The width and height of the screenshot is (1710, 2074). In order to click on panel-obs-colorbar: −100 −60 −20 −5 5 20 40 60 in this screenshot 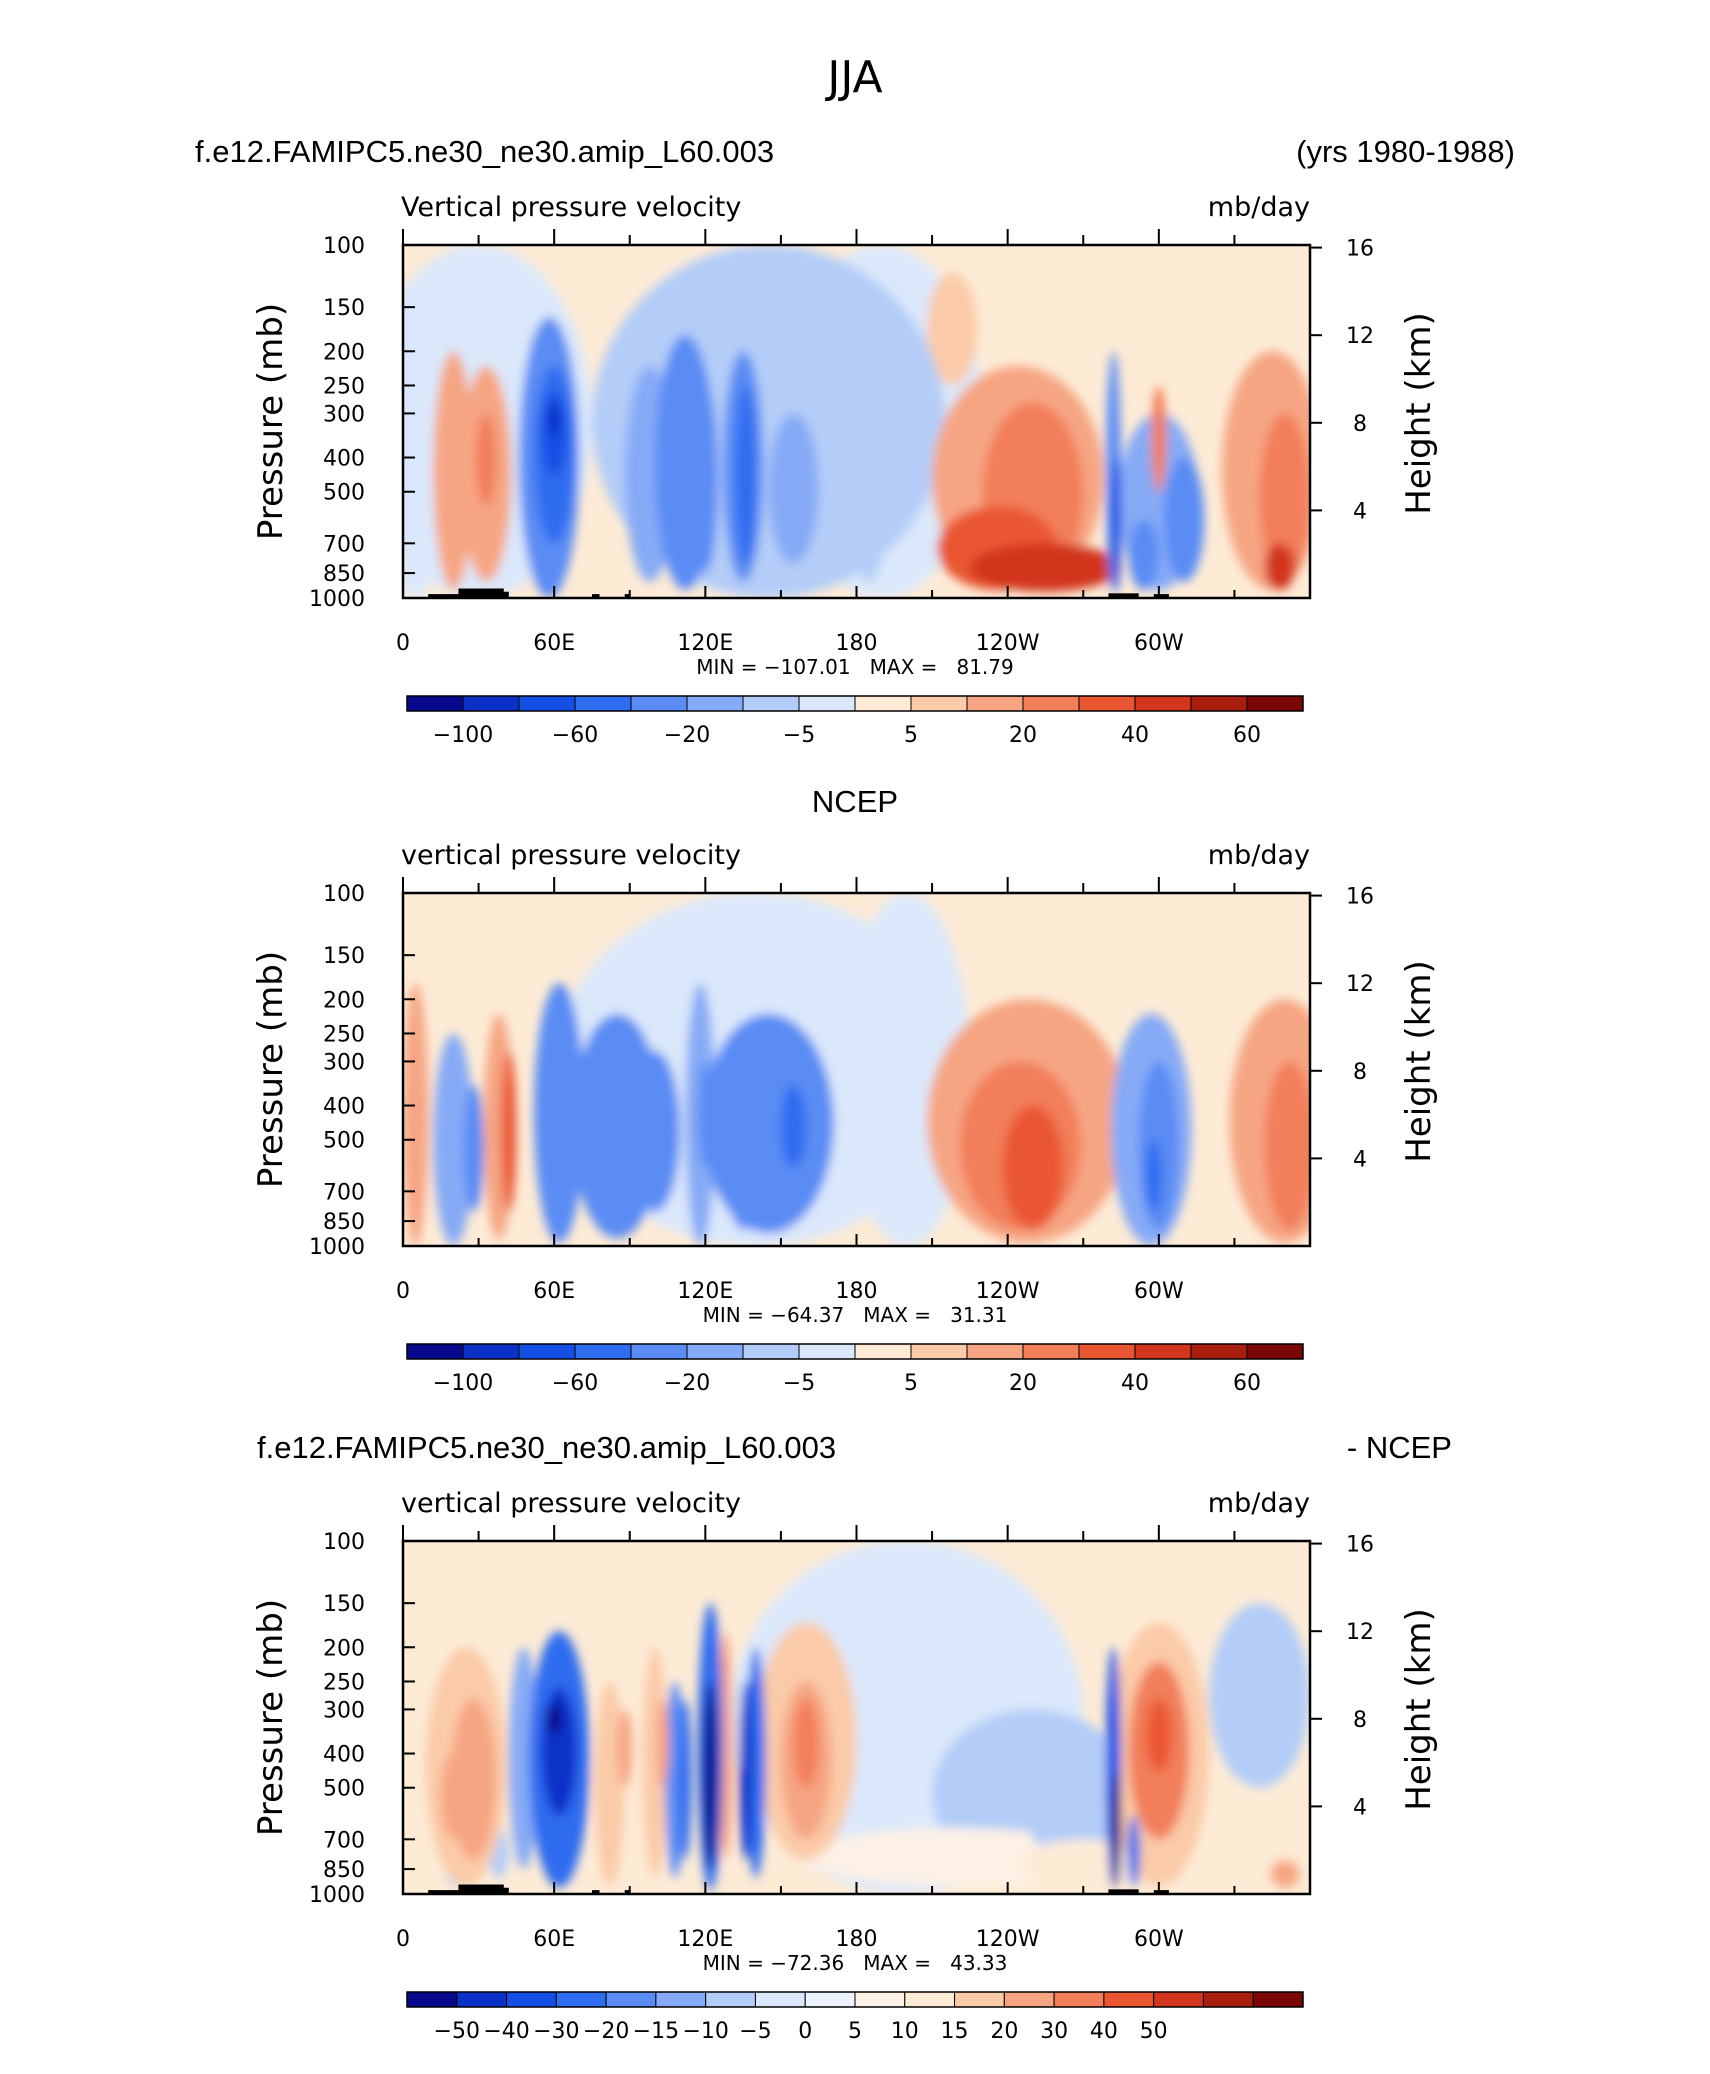, I will do `click(855, 1369)`.